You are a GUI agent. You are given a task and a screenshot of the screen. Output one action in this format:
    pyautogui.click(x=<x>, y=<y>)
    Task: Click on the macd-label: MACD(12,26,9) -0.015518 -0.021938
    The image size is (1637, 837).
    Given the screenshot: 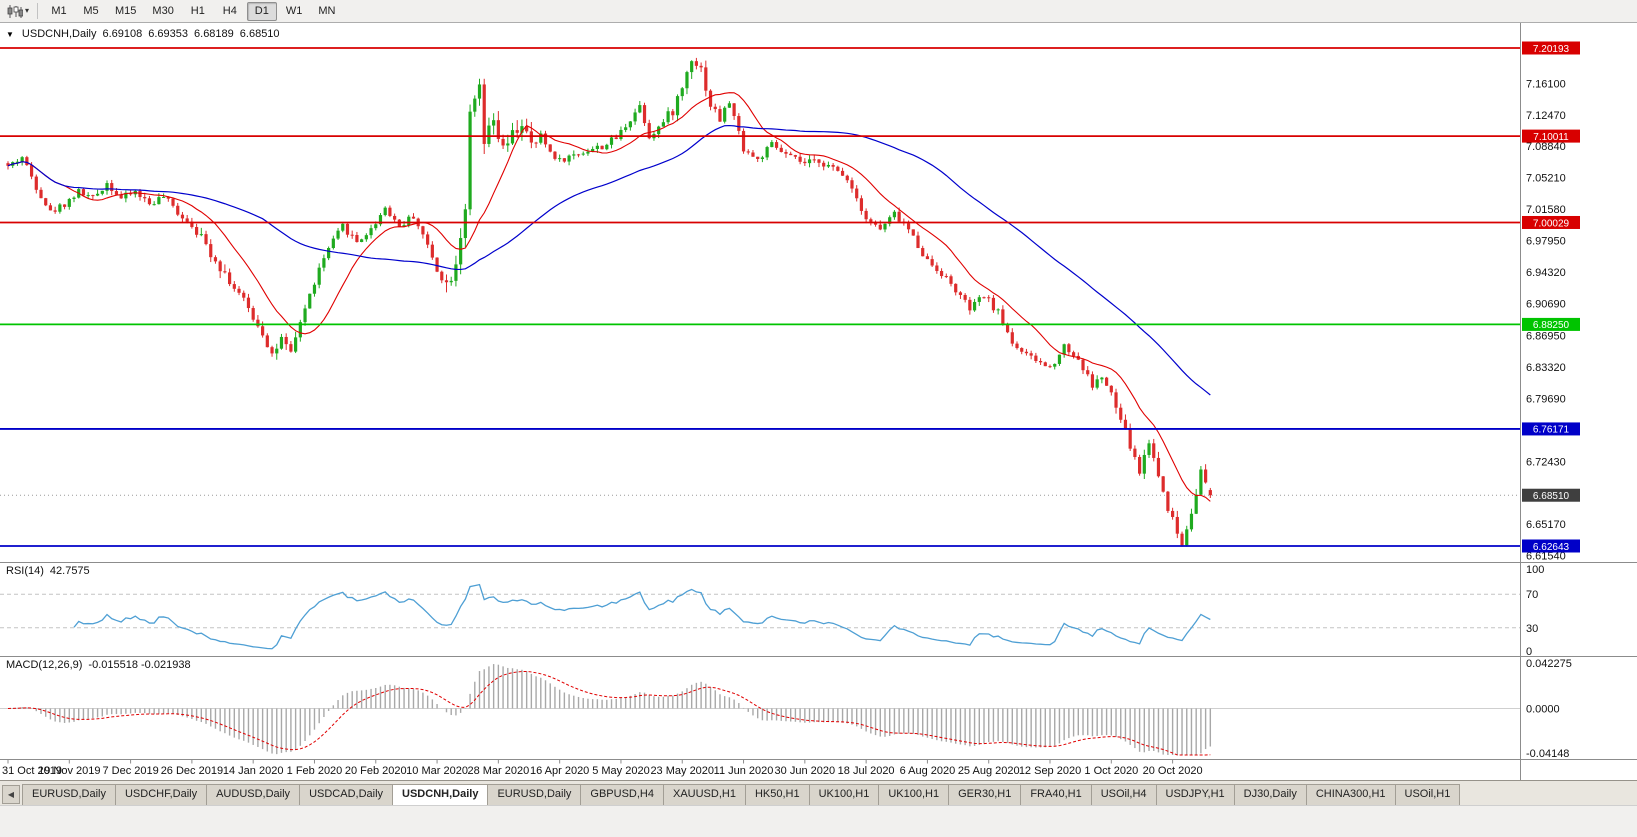 What is the action you would take?
    pyautogui.click(x=98, y=665)
    